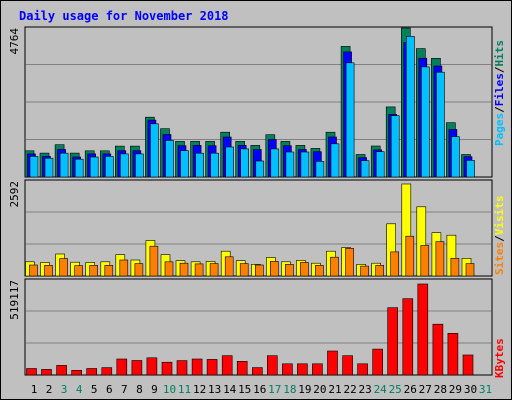 This screenshot has height=400, width=512. What do you see at coordinates (79, 389) in the screenshot?
I see `x-tick-label: 4` at bounding box center [79, 389].